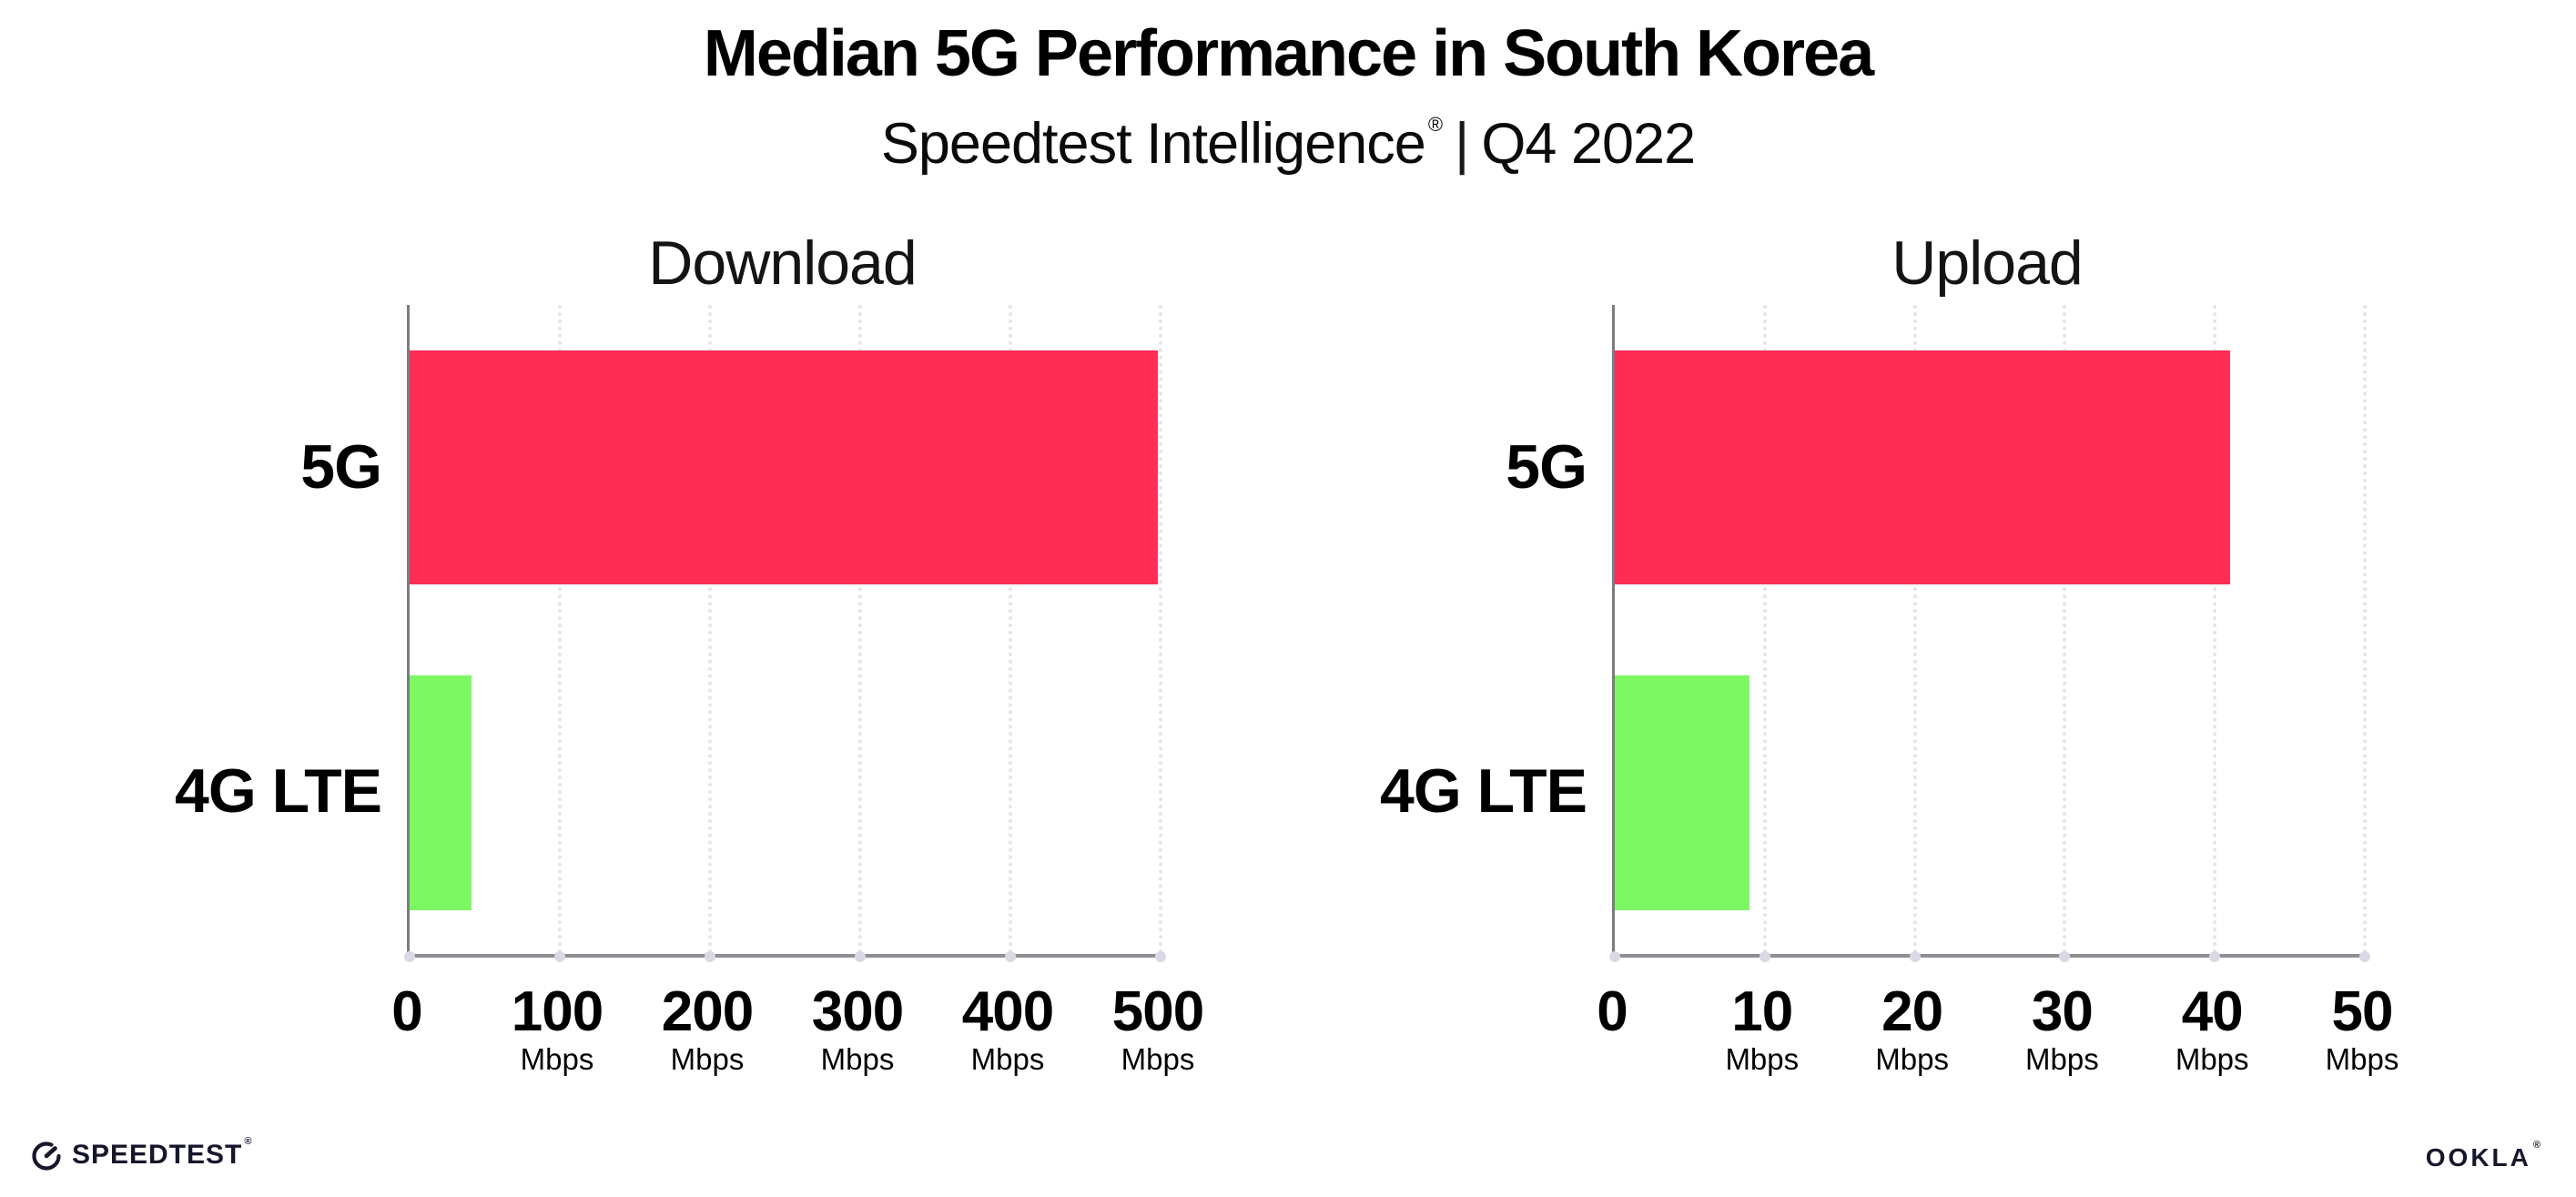  I want to click on x-tick-value: 10, so click(1762, 1011).